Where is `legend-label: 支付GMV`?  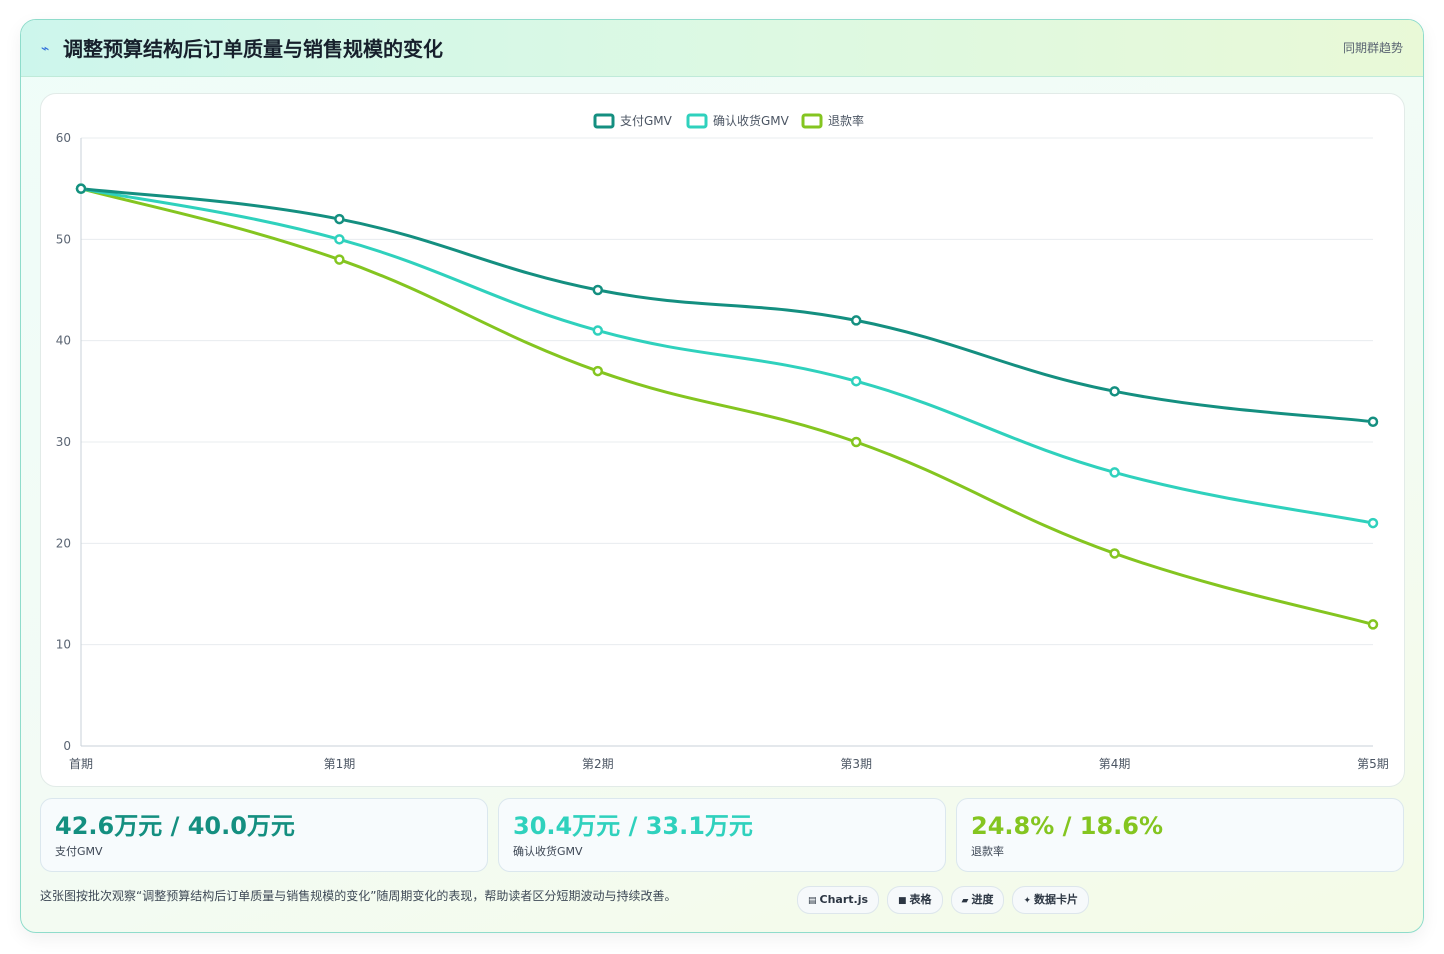
legend-label: 支付GMV is located at coordinates (646, 121).